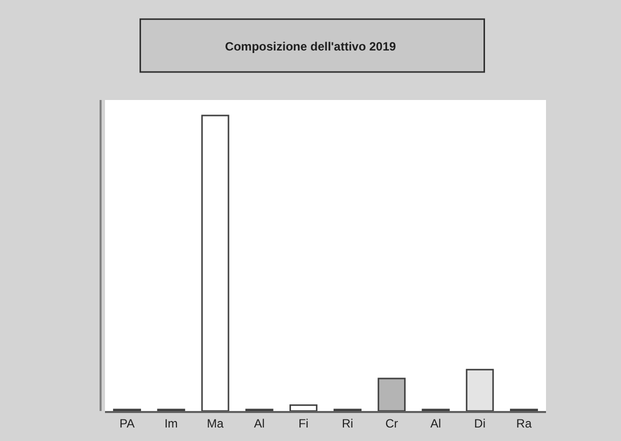  I want to click on x-tick-label: Fi, so click(303, 423).